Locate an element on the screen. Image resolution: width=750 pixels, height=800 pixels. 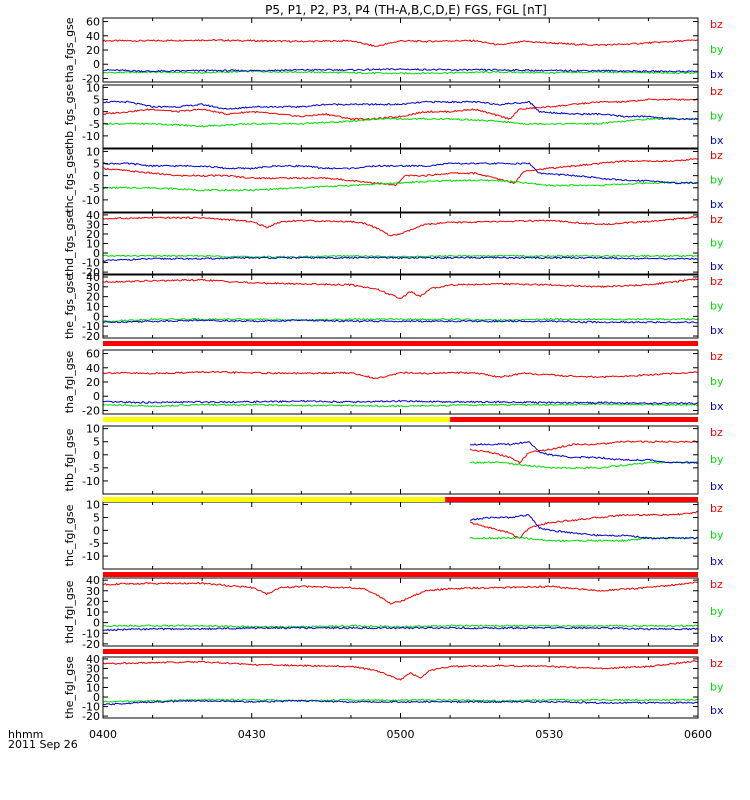
y-tick-label: 60 is located at coordinates (93, 354).